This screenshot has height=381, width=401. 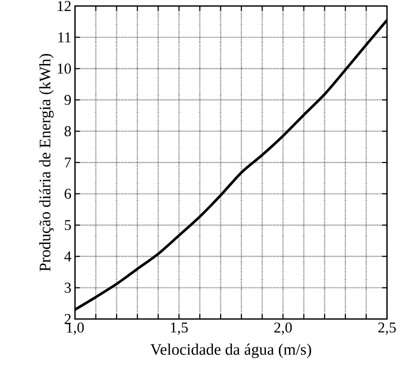 I want to click on x-axis-title: Velocidade da água (m/s), so click(x=231, y=351).